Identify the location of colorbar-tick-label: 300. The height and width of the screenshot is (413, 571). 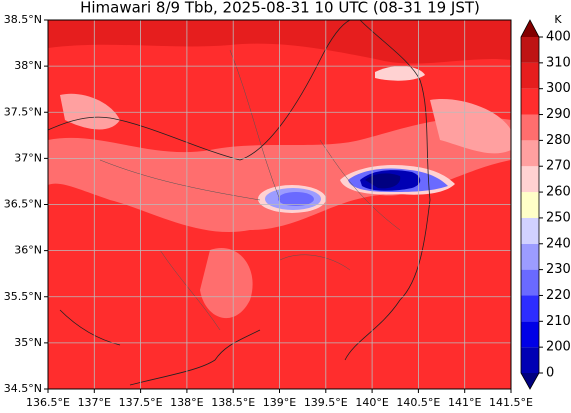
(558, 88).